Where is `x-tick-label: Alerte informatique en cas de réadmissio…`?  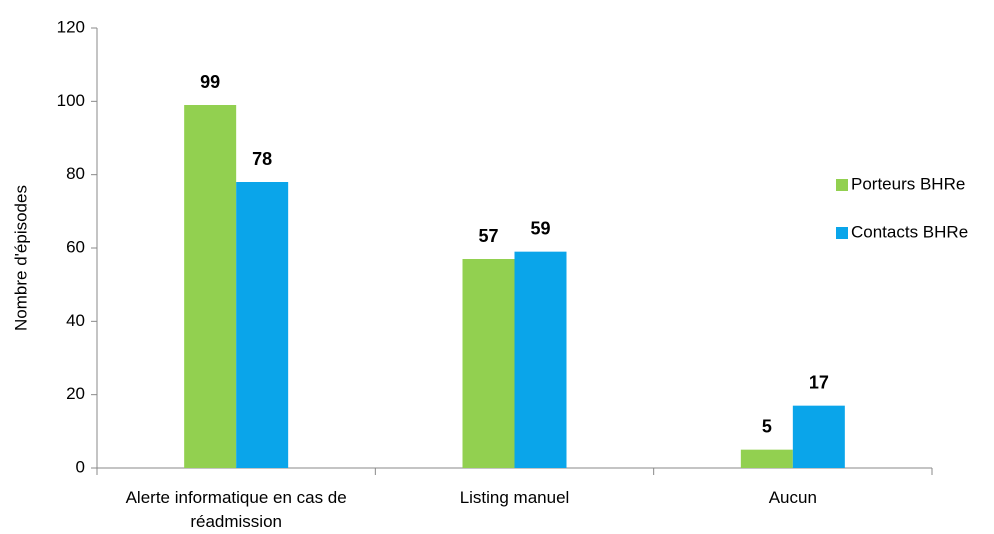 x-tick-label: Alerte informatique en cas de réadmissio… is located at coordinates (236, 509).